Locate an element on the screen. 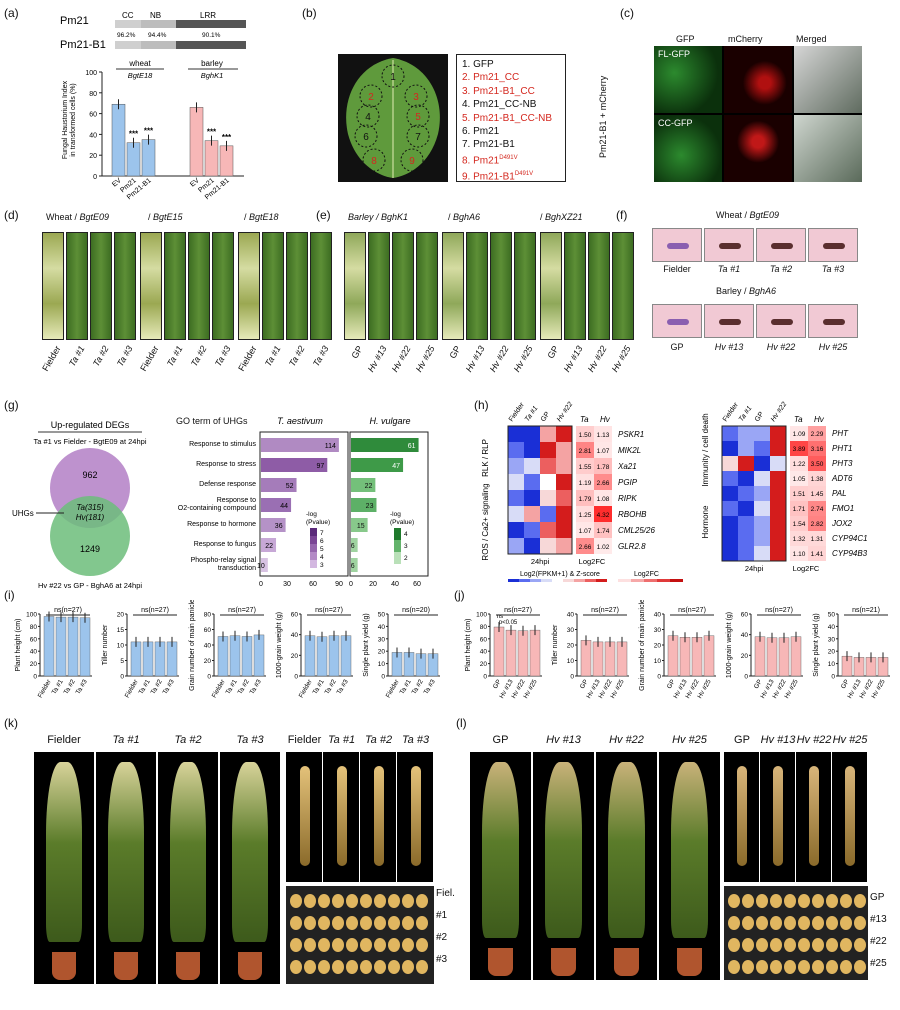 Image resolution: width=900 pixels, height=1010 pixels. gene-label: ADT6 is located at coordinates (842, 478).